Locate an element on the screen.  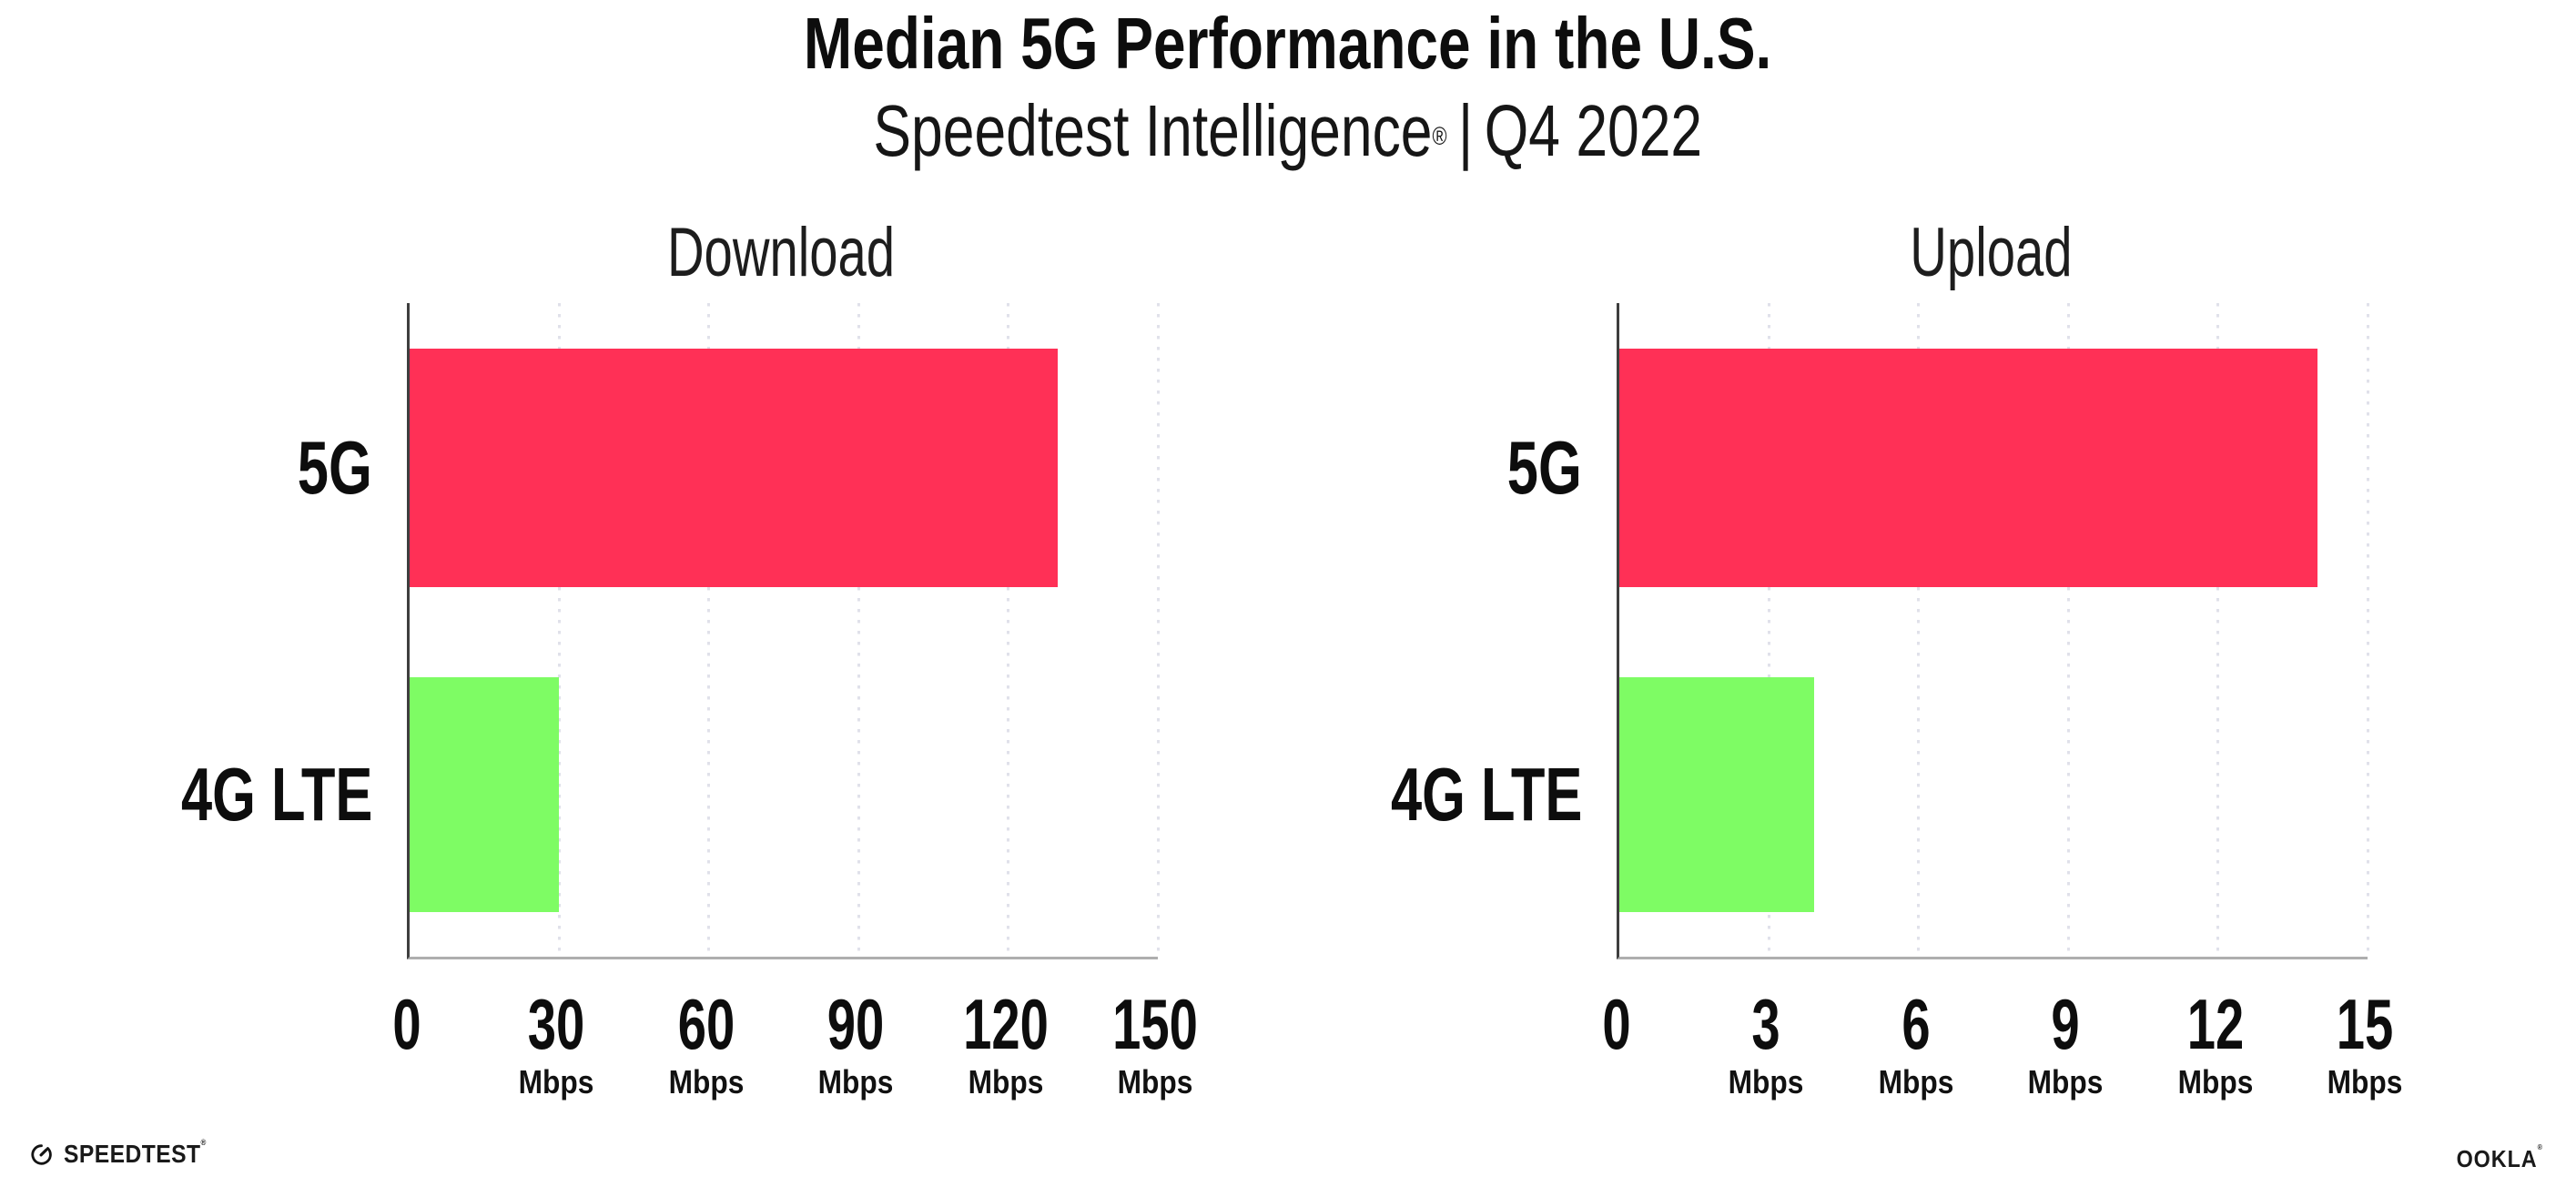
bar-4g-lte-download is located at coordinates (485, 795).